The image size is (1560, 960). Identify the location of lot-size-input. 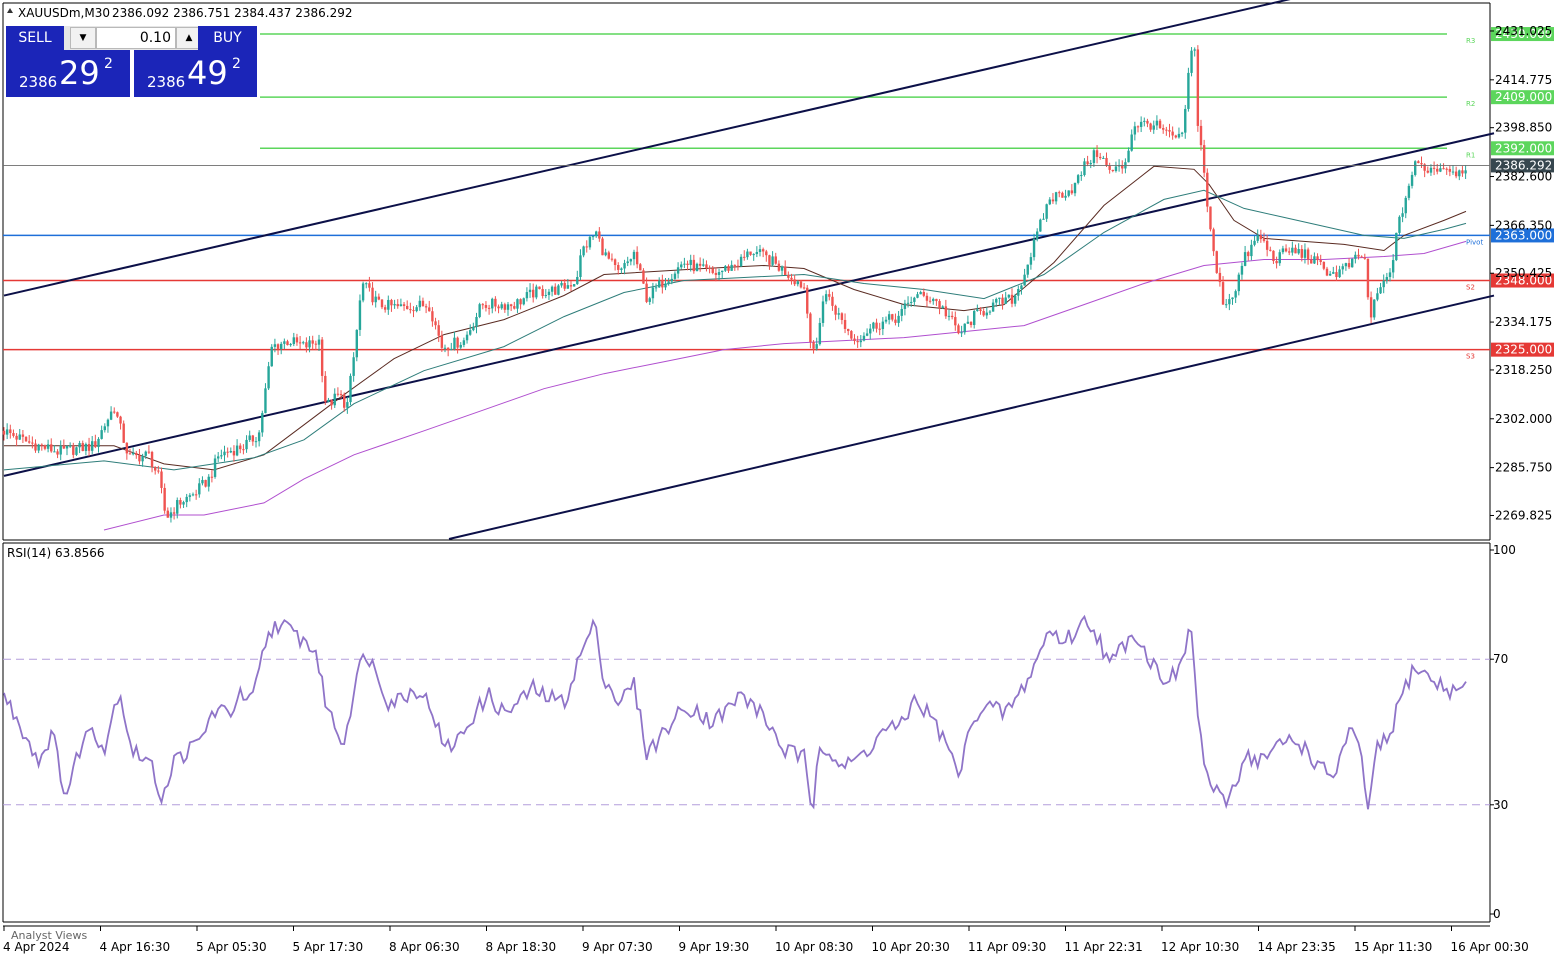
(136, 38).